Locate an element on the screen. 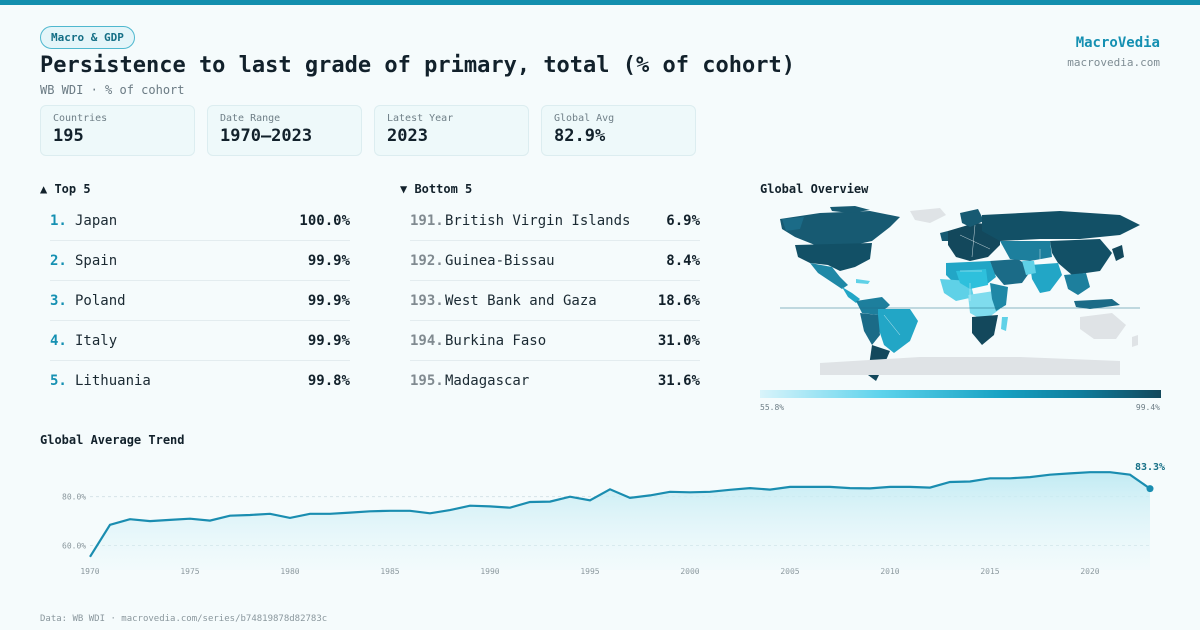  country-value: 18.6% is located at coordinates (678, 300).